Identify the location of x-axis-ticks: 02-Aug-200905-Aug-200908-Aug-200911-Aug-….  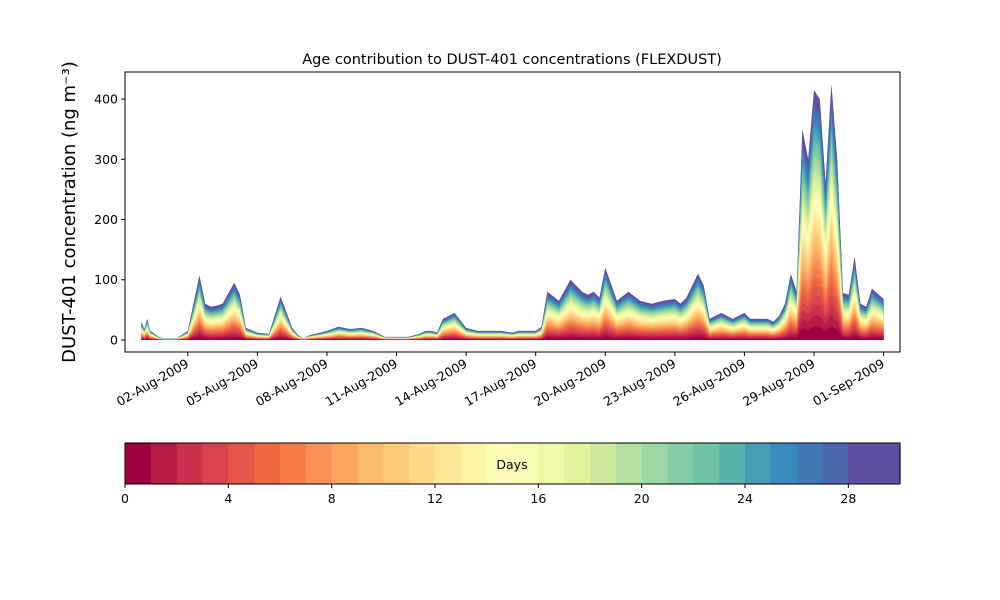
(500, 380).